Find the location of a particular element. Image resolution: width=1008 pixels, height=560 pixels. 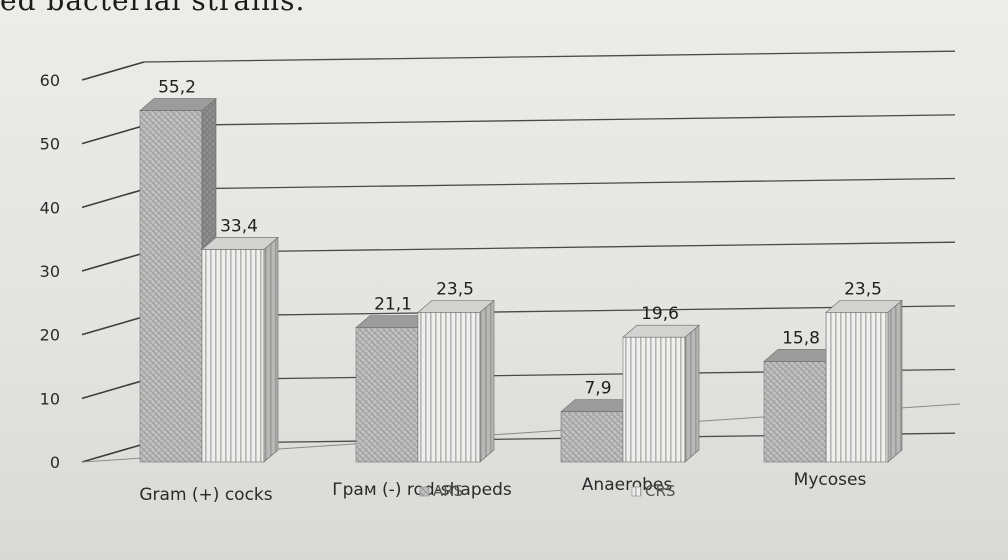

data-label: 15,8 is located at coordinates (801, 338).